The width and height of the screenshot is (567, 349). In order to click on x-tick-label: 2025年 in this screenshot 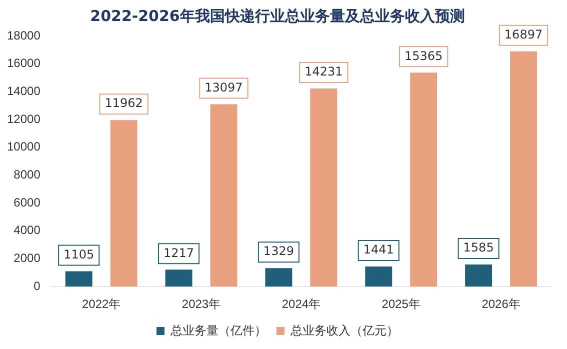, I will do `click(401, 304)`.